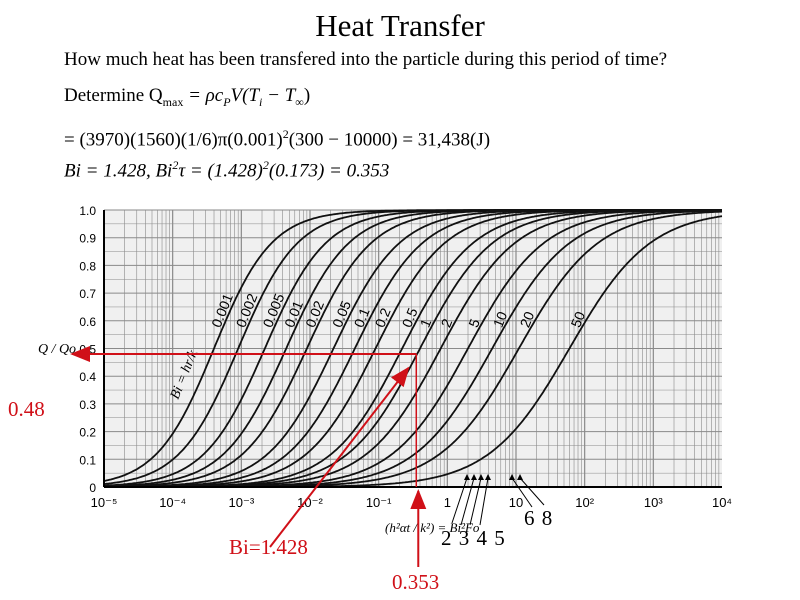 The width and height of the screenshot is (800, 600). Describe the element at coordinates (175, 165) in the screenshot. I see `bi-sup1: 2` at that location.